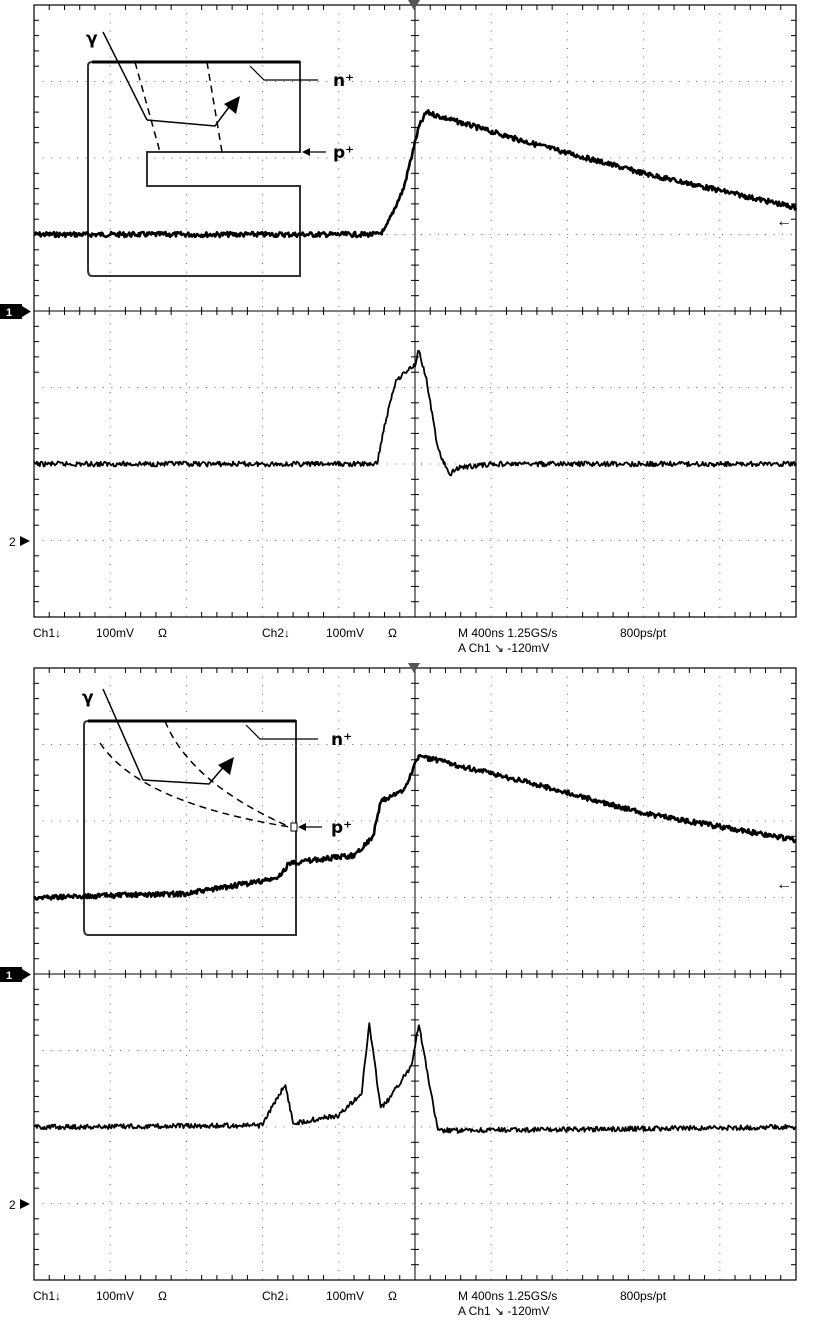  I want to click on p-plus-contact, so click(294, 827).